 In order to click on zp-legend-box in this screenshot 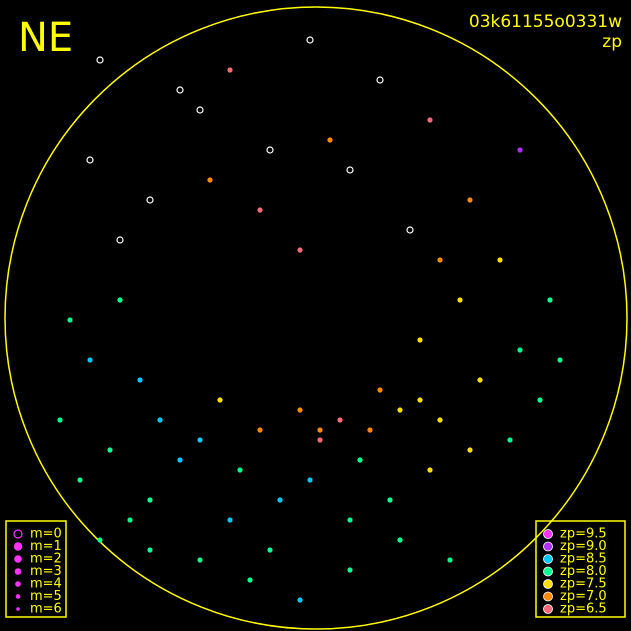, I will do `click(580, 569)`.